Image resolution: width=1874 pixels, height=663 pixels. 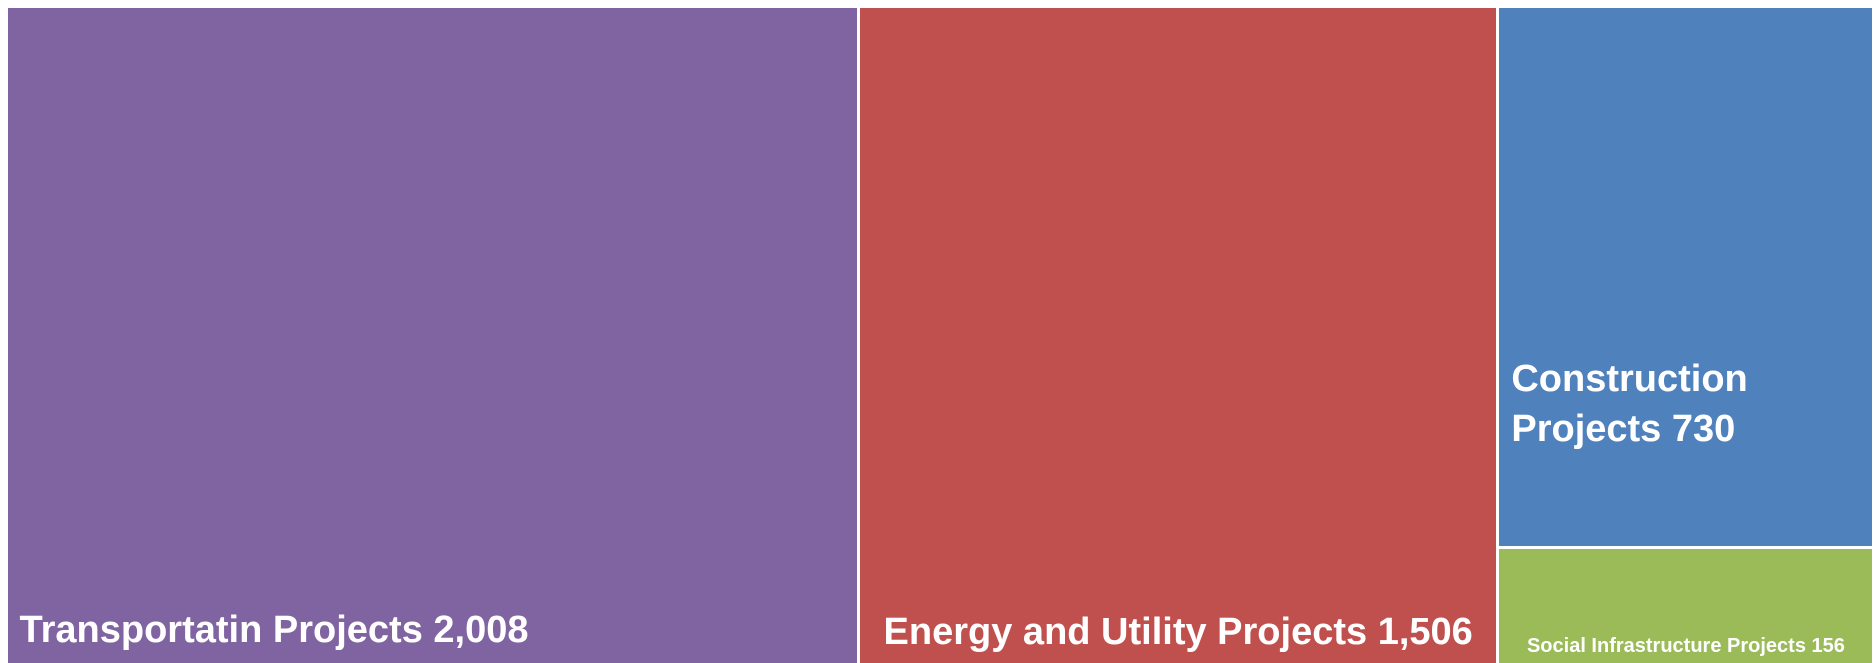 What do you see at coordinates (432, 634) in the screenshot?
I see `tile-label: Transportatin Projects 2,008` at bounding box center [432, 634].